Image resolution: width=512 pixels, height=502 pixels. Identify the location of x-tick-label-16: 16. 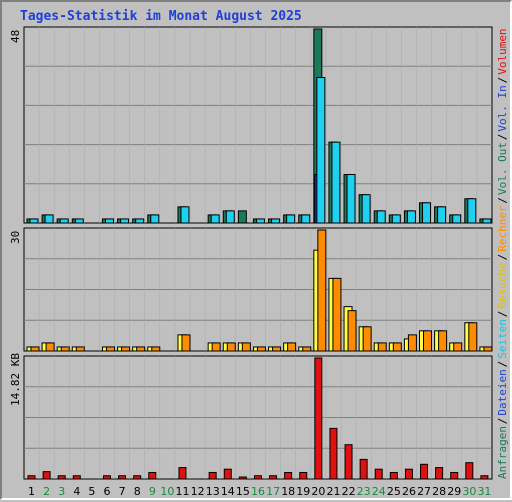
(258, 491).